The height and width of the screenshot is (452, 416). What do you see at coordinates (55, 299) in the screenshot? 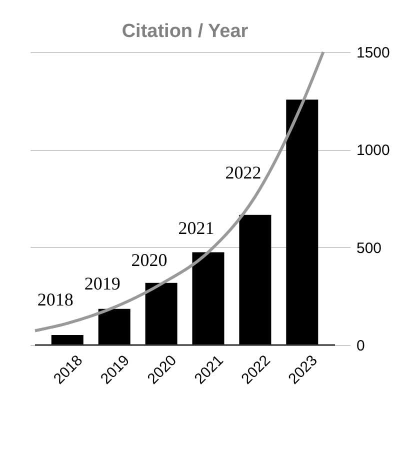
I see `annotation: 2018` at bounding box center [55, 299].